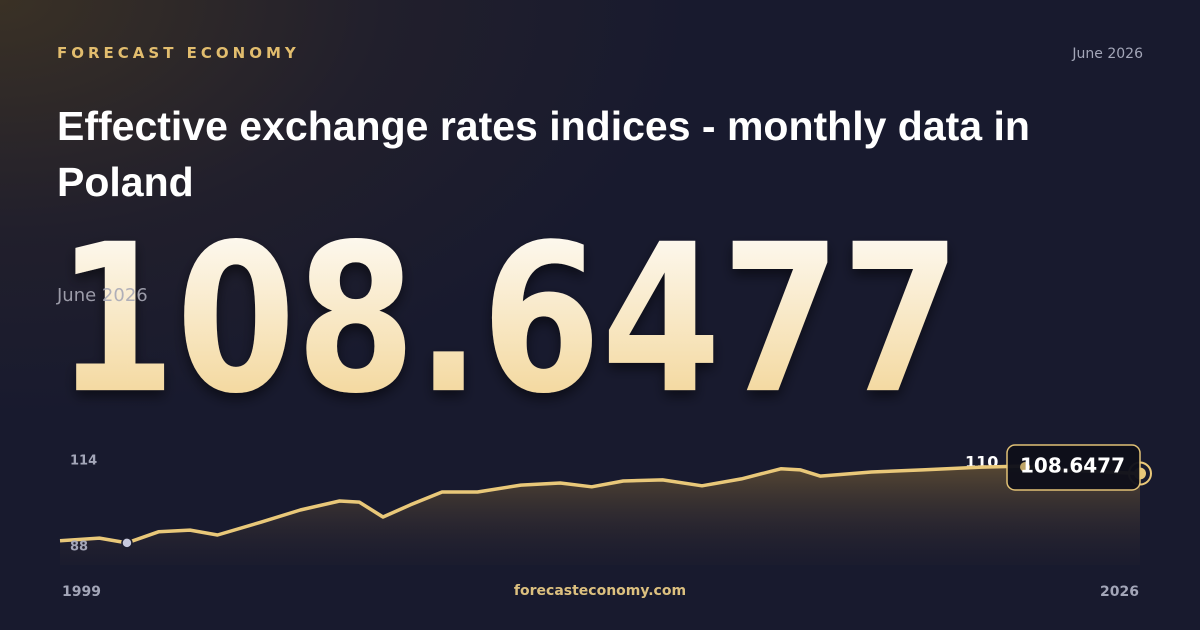  I want to click on brand: FORECAST ECONOMY, so click(178, 53).